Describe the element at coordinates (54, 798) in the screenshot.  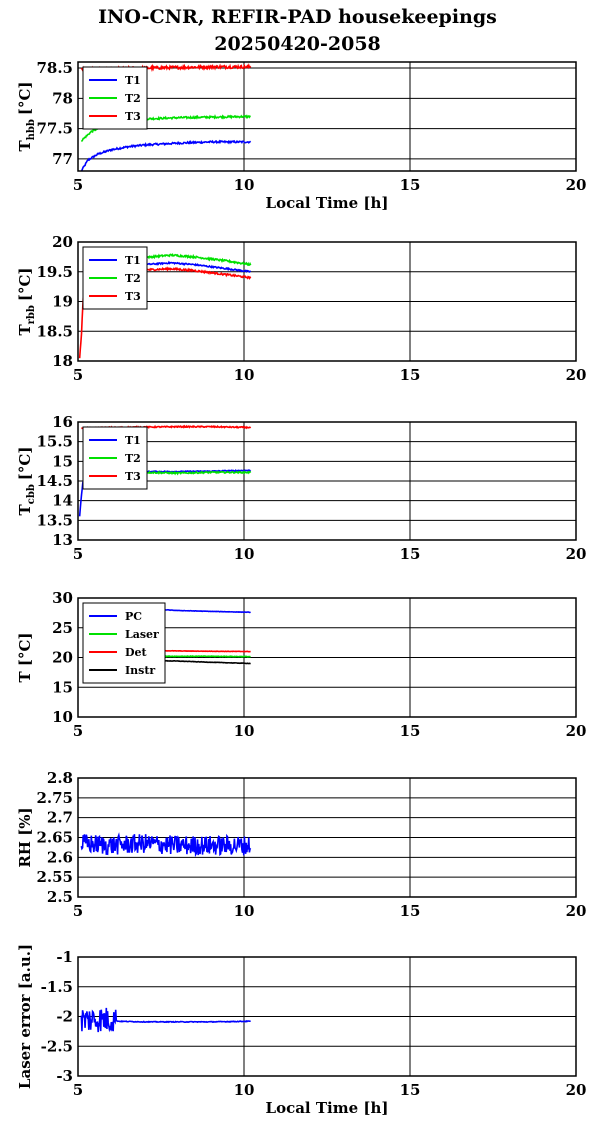
I see `y-tick-label: 2.75` at that location.